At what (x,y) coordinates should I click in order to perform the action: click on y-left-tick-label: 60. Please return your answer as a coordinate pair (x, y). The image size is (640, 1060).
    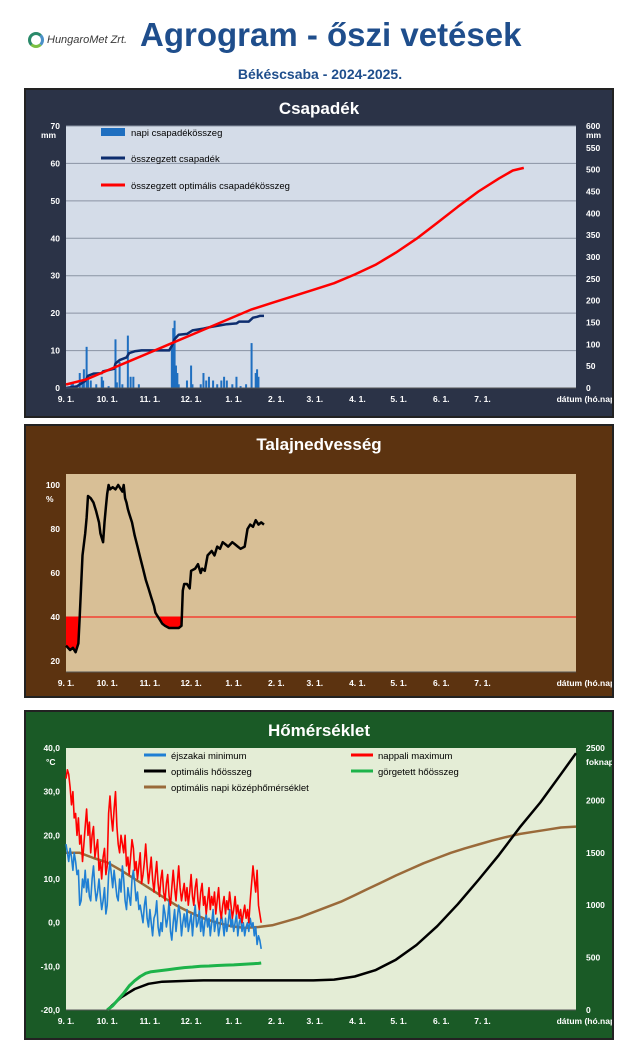
    Looking at the image, I should click on (56, 163).